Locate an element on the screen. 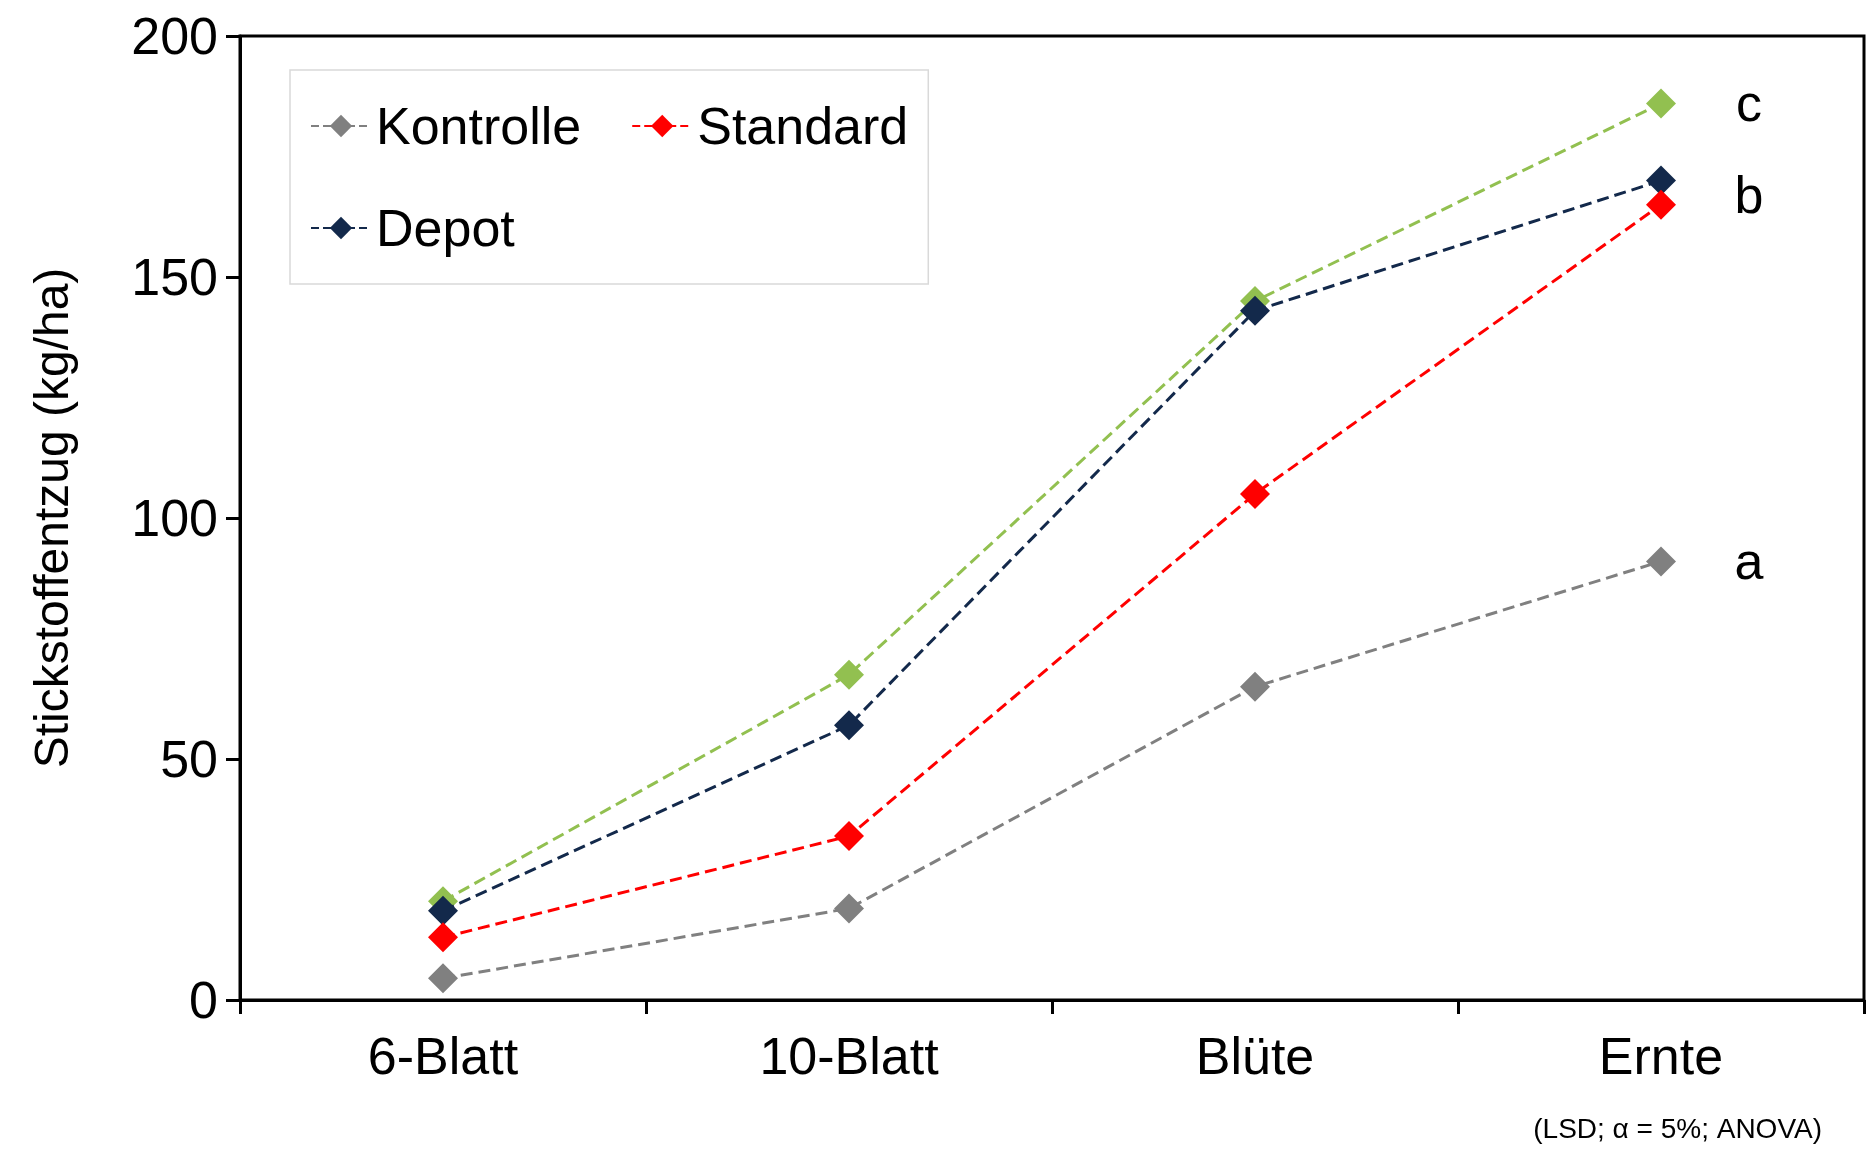  x-tick-label: 6-Blatt is located at coordinates (443, 1056).